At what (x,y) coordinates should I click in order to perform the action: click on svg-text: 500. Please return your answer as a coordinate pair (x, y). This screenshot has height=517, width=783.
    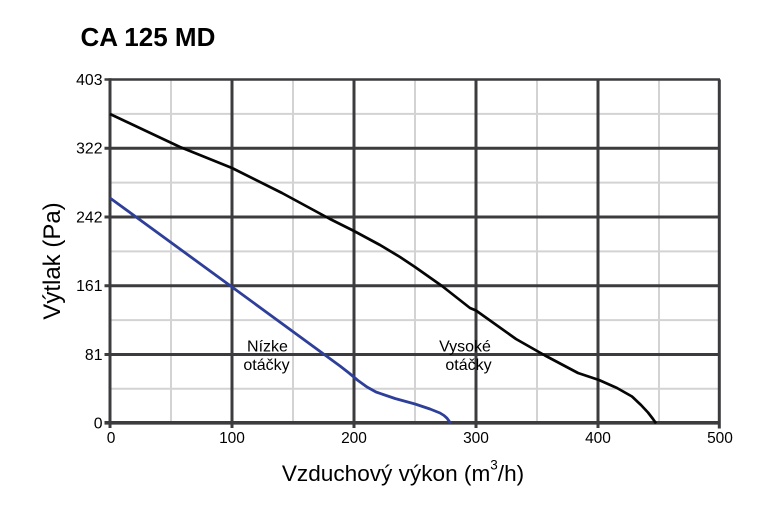
    Looking at the image, I should click on (720, 438).